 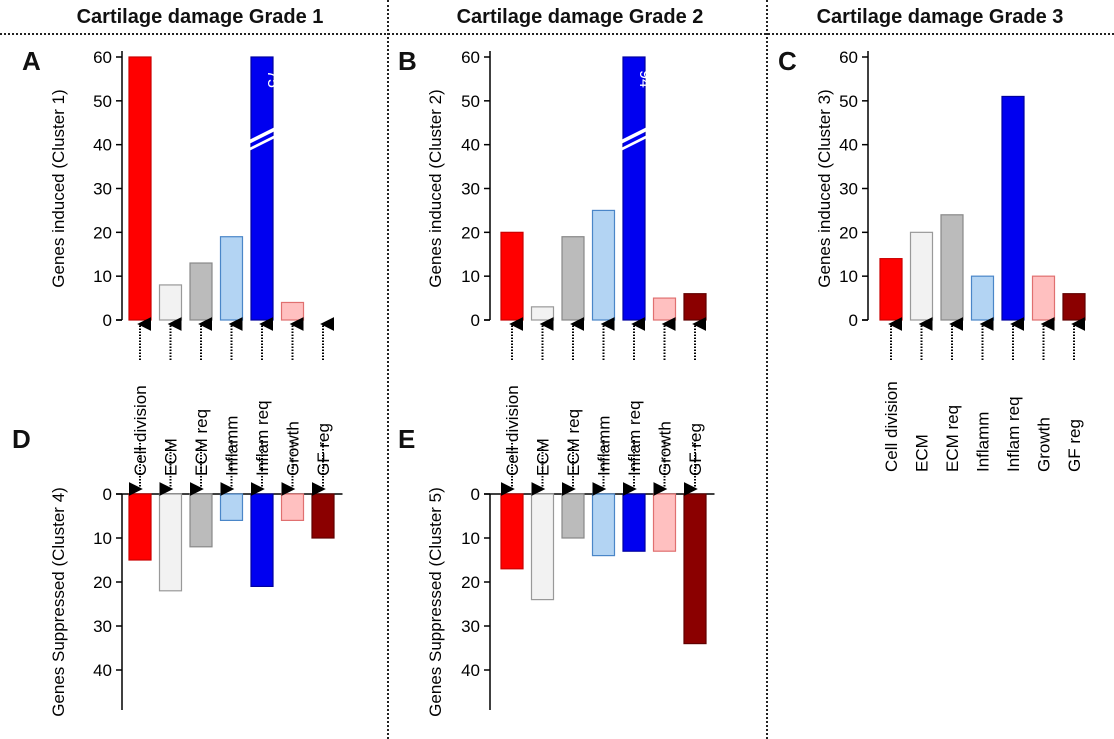 What do you see at coordinates (407, 439) in the screenshot?
I see `panel-letter-e: E` at bounding box center [407, 439].